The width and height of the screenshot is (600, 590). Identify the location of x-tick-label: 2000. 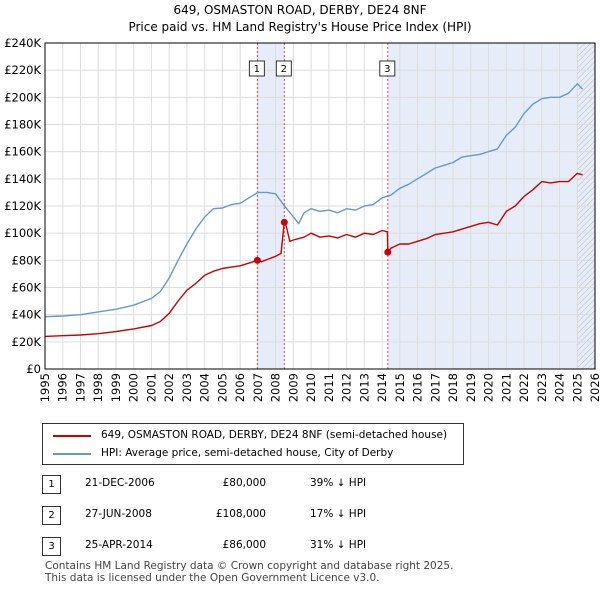
(134, 387).